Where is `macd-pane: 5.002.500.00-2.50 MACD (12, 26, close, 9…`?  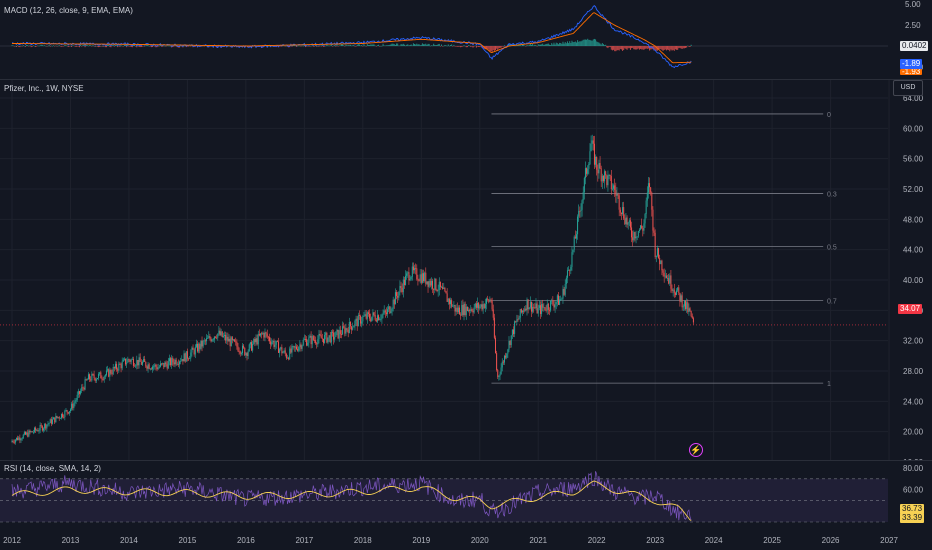 macd-pane: 5.002.500.00-2.50 MACD (12, 26, close, 9… is located at coordinates (466, 39).